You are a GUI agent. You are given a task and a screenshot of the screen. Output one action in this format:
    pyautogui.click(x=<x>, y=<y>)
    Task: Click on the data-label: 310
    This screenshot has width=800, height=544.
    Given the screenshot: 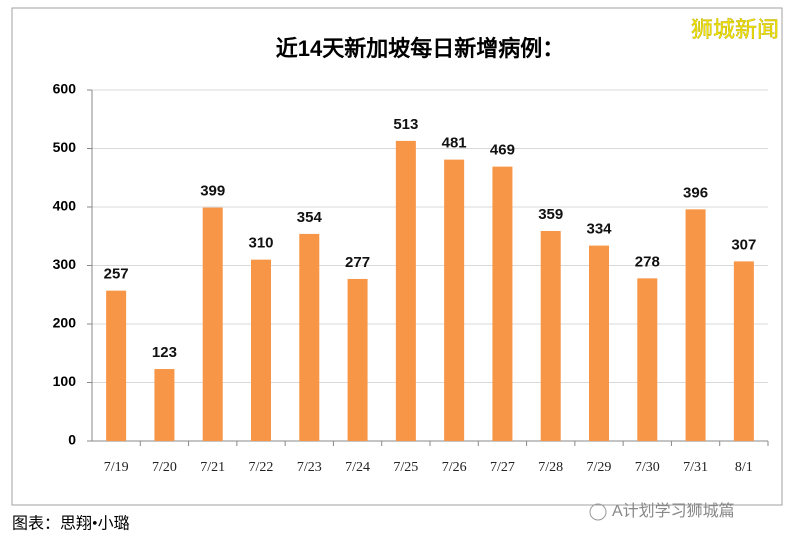 What is the action you would take?
    pyautogui.click(x=260, y=243)
    